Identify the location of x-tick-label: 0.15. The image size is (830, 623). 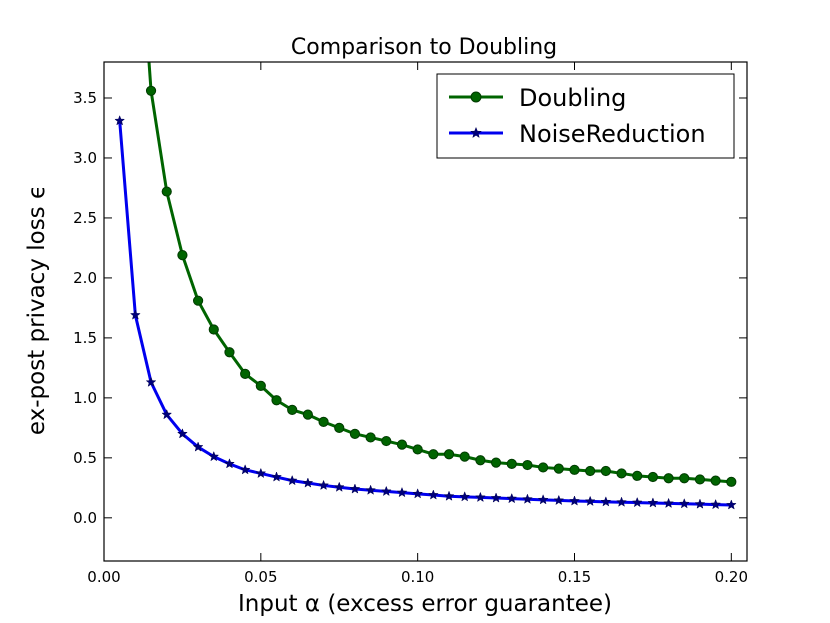
(574, 577).